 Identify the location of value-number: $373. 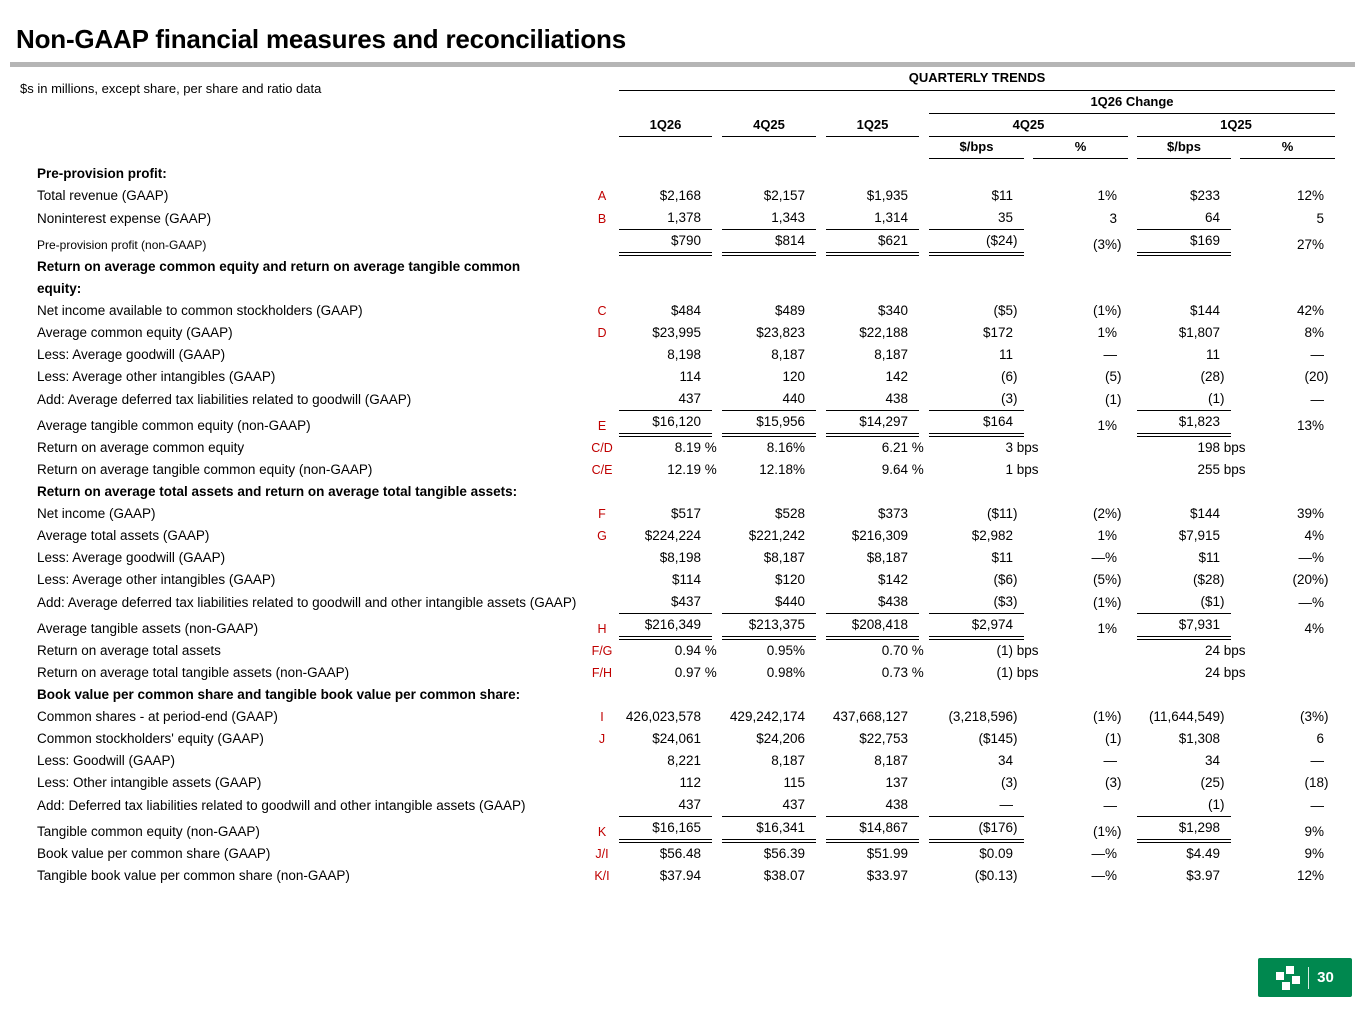
(892, 513).